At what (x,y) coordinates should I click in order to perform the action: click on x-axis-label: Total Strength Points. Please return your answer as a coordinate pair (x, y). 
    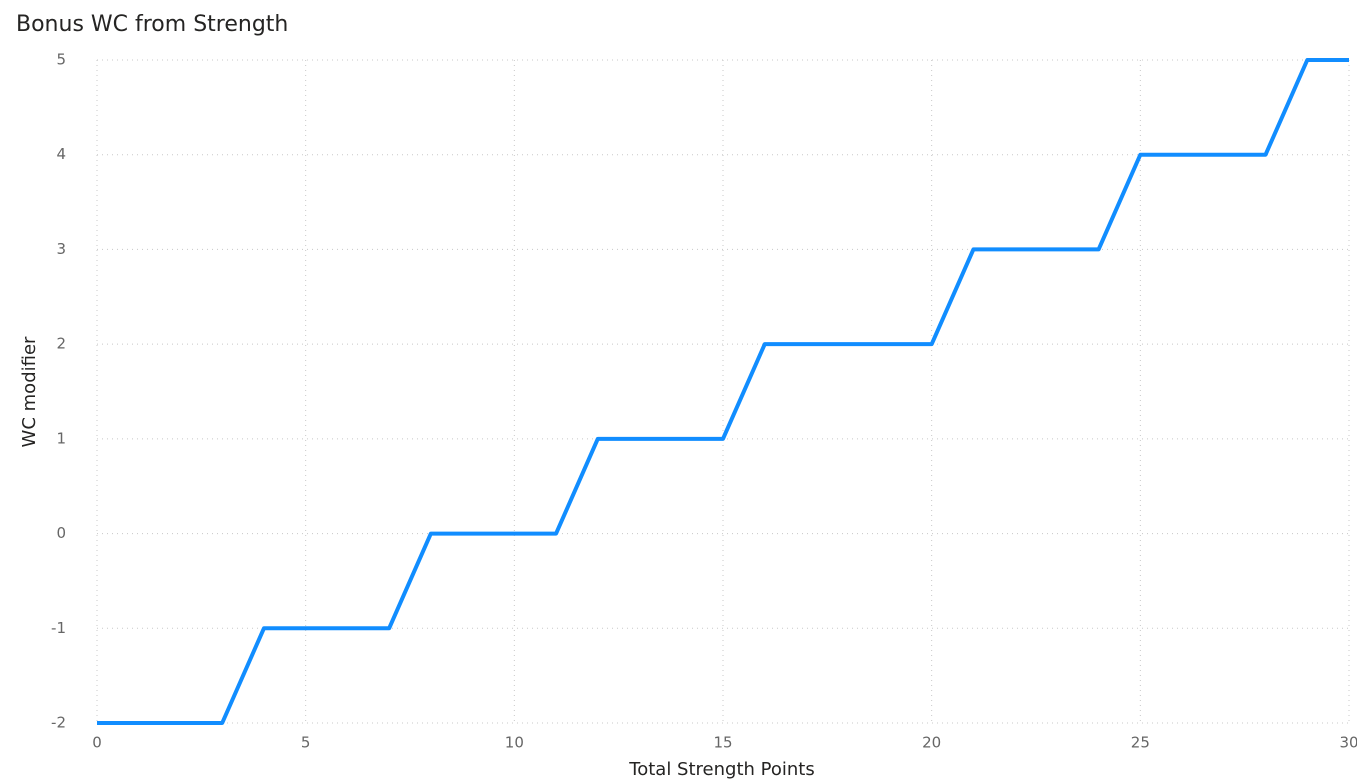
    Looking at the image, I should click on (721, 769).